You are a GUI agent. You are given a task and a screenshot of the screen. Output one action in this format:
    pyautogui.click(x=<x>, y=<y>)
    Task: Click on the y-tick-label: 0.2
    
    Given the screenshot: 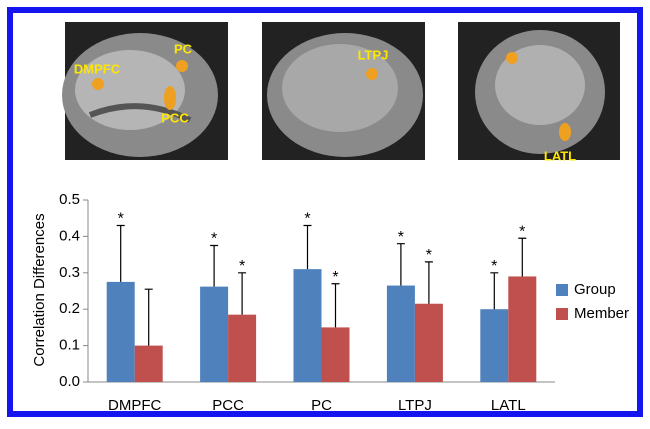 What is the action you would take?
    pyautogui.click(x=69, y=308)
    